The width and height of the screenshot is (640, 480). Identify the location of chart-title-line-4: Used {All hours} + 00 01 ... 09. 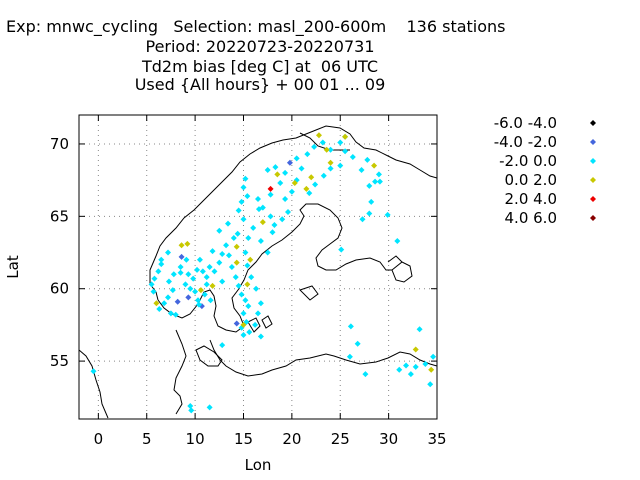
(260, 84).